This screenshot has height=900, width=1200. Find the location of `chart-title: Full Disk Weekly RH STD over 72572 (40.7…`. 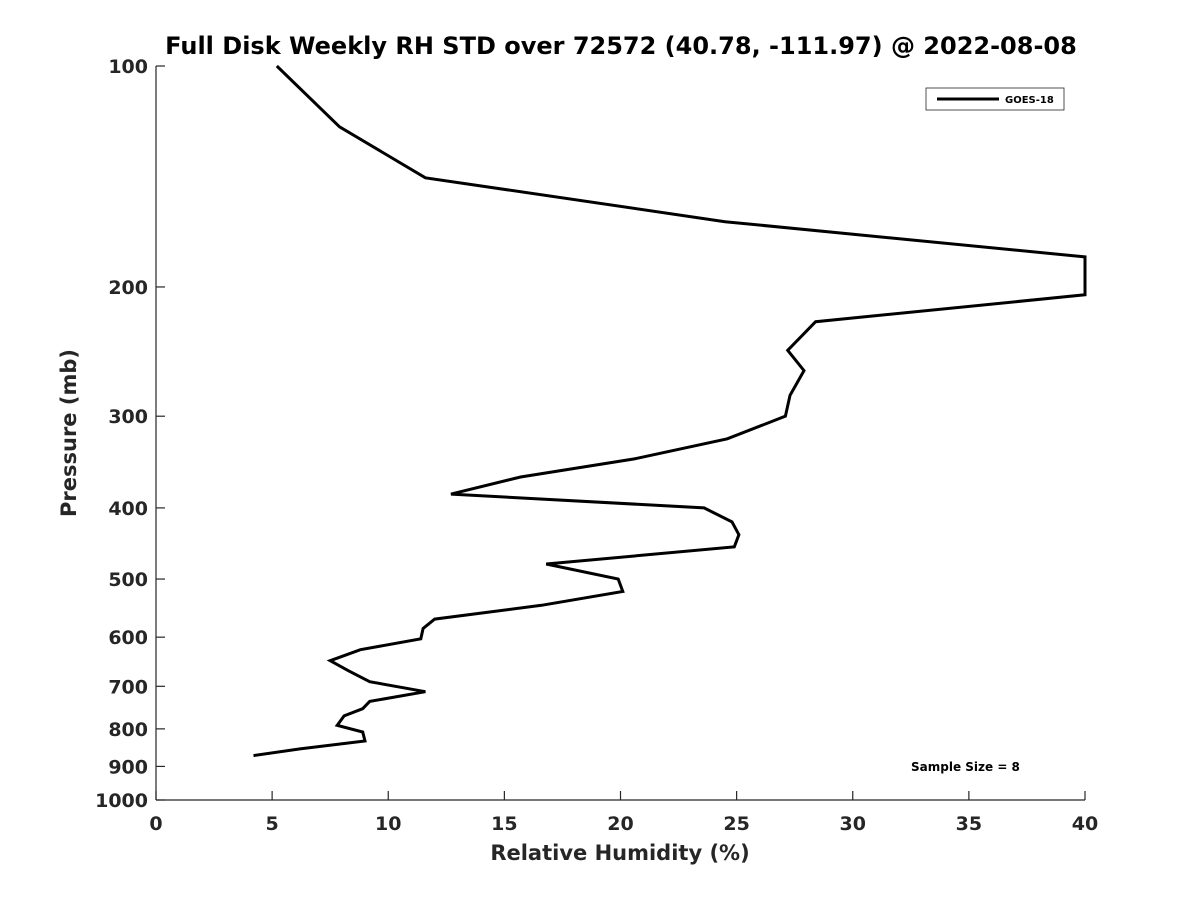

chart-title: Full Disk Weekly RH STD over 72572 (40.7… is located at coordinates (621, 46).